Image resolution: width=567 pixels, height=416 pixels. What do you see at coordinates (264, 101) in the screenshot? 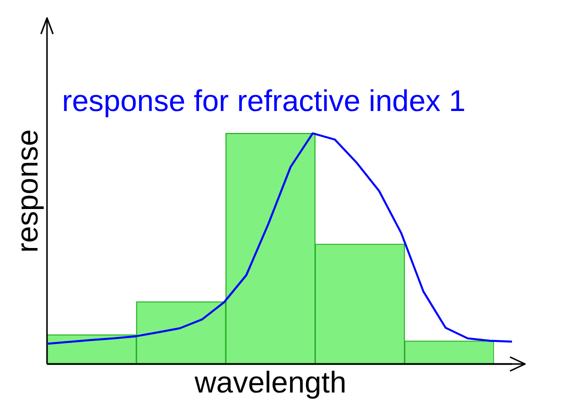
I see `series-label: response for refractive index 1` at bounding box center [264, 101].